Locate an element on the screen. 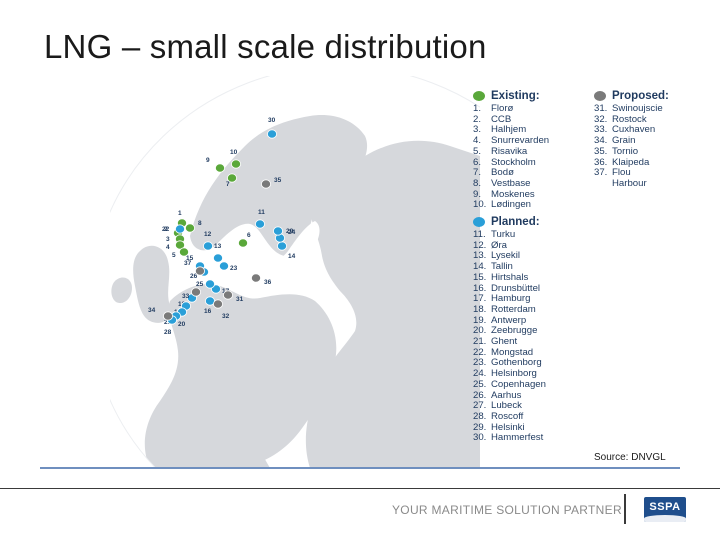 The height and width of the screenshot is (540, 720). map-marker-label: 14 is located at coordinates (292, 256).